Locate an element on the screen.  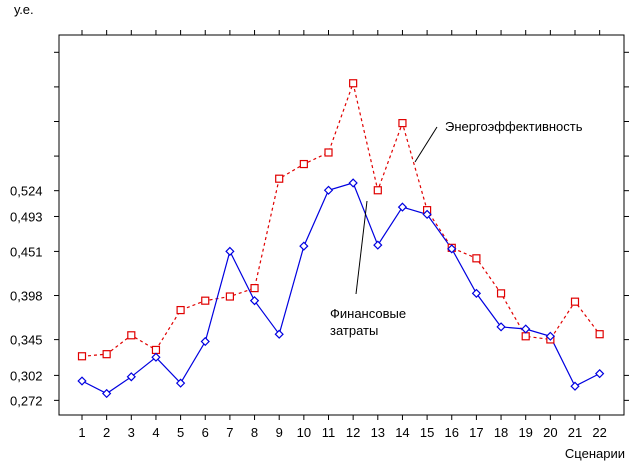
x-tick-label: 13 is located at coordinates (378, 432).